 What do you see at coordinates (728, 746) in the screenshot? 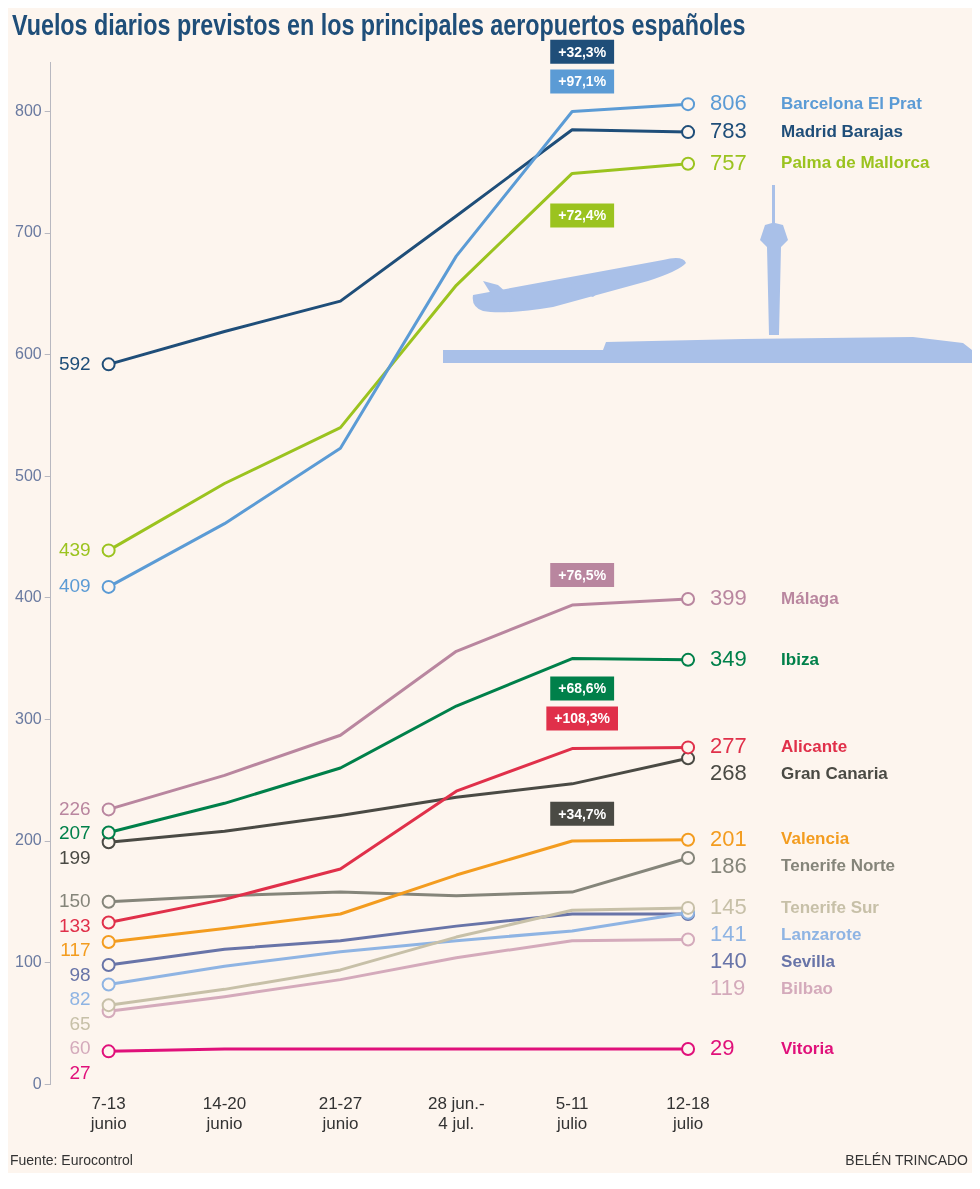
I see `data-label: 277` at bounding box center [728, 746].